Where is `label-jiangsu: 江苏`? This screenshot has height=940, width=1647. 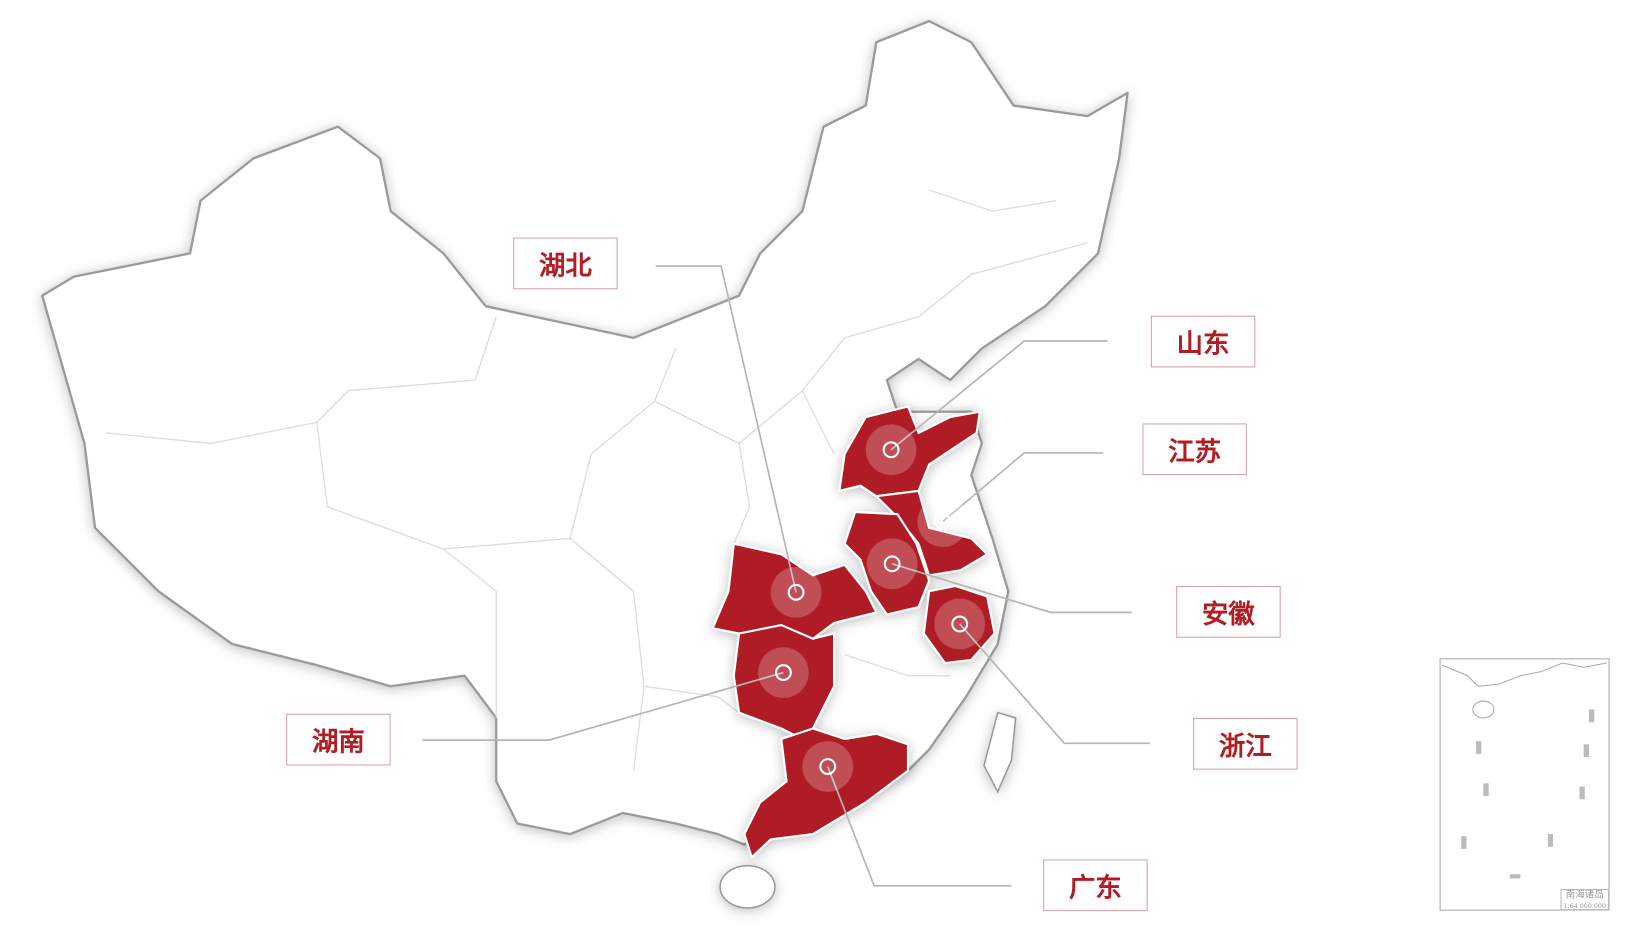
label-jiangsu: 江苏 is located at coordinates (1194, 449).